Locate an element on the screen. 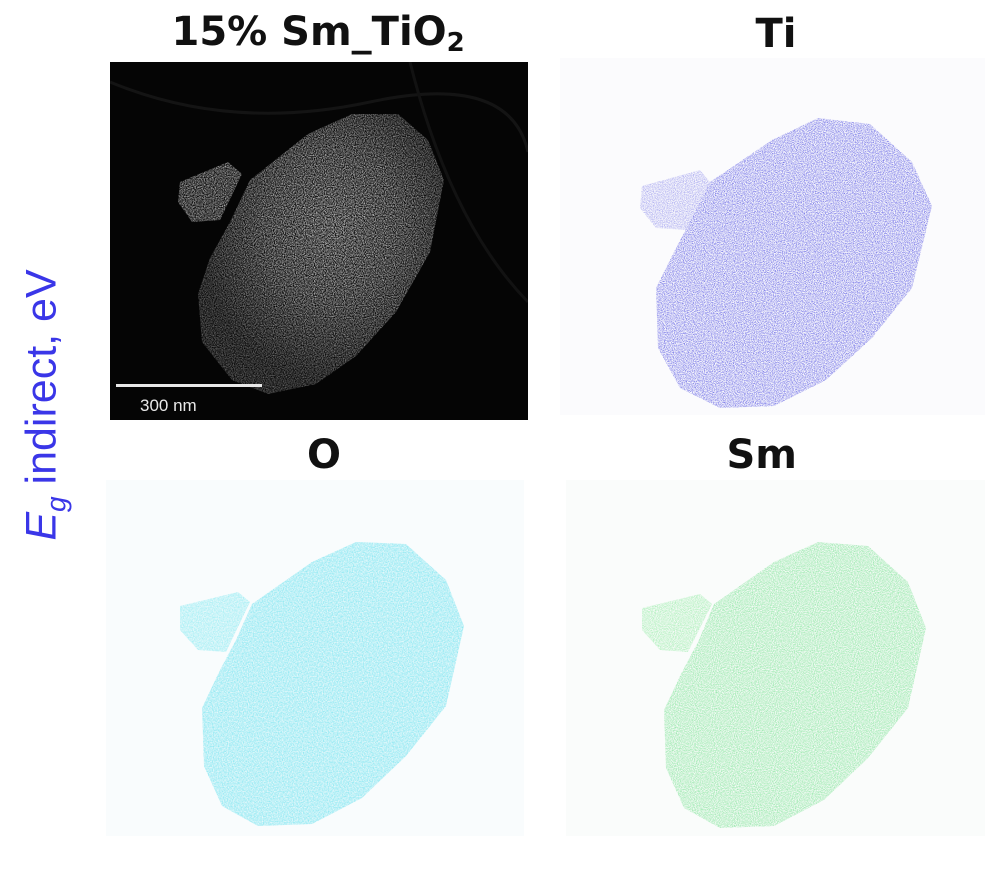  scale-bar is located at coordinates (189, 385).